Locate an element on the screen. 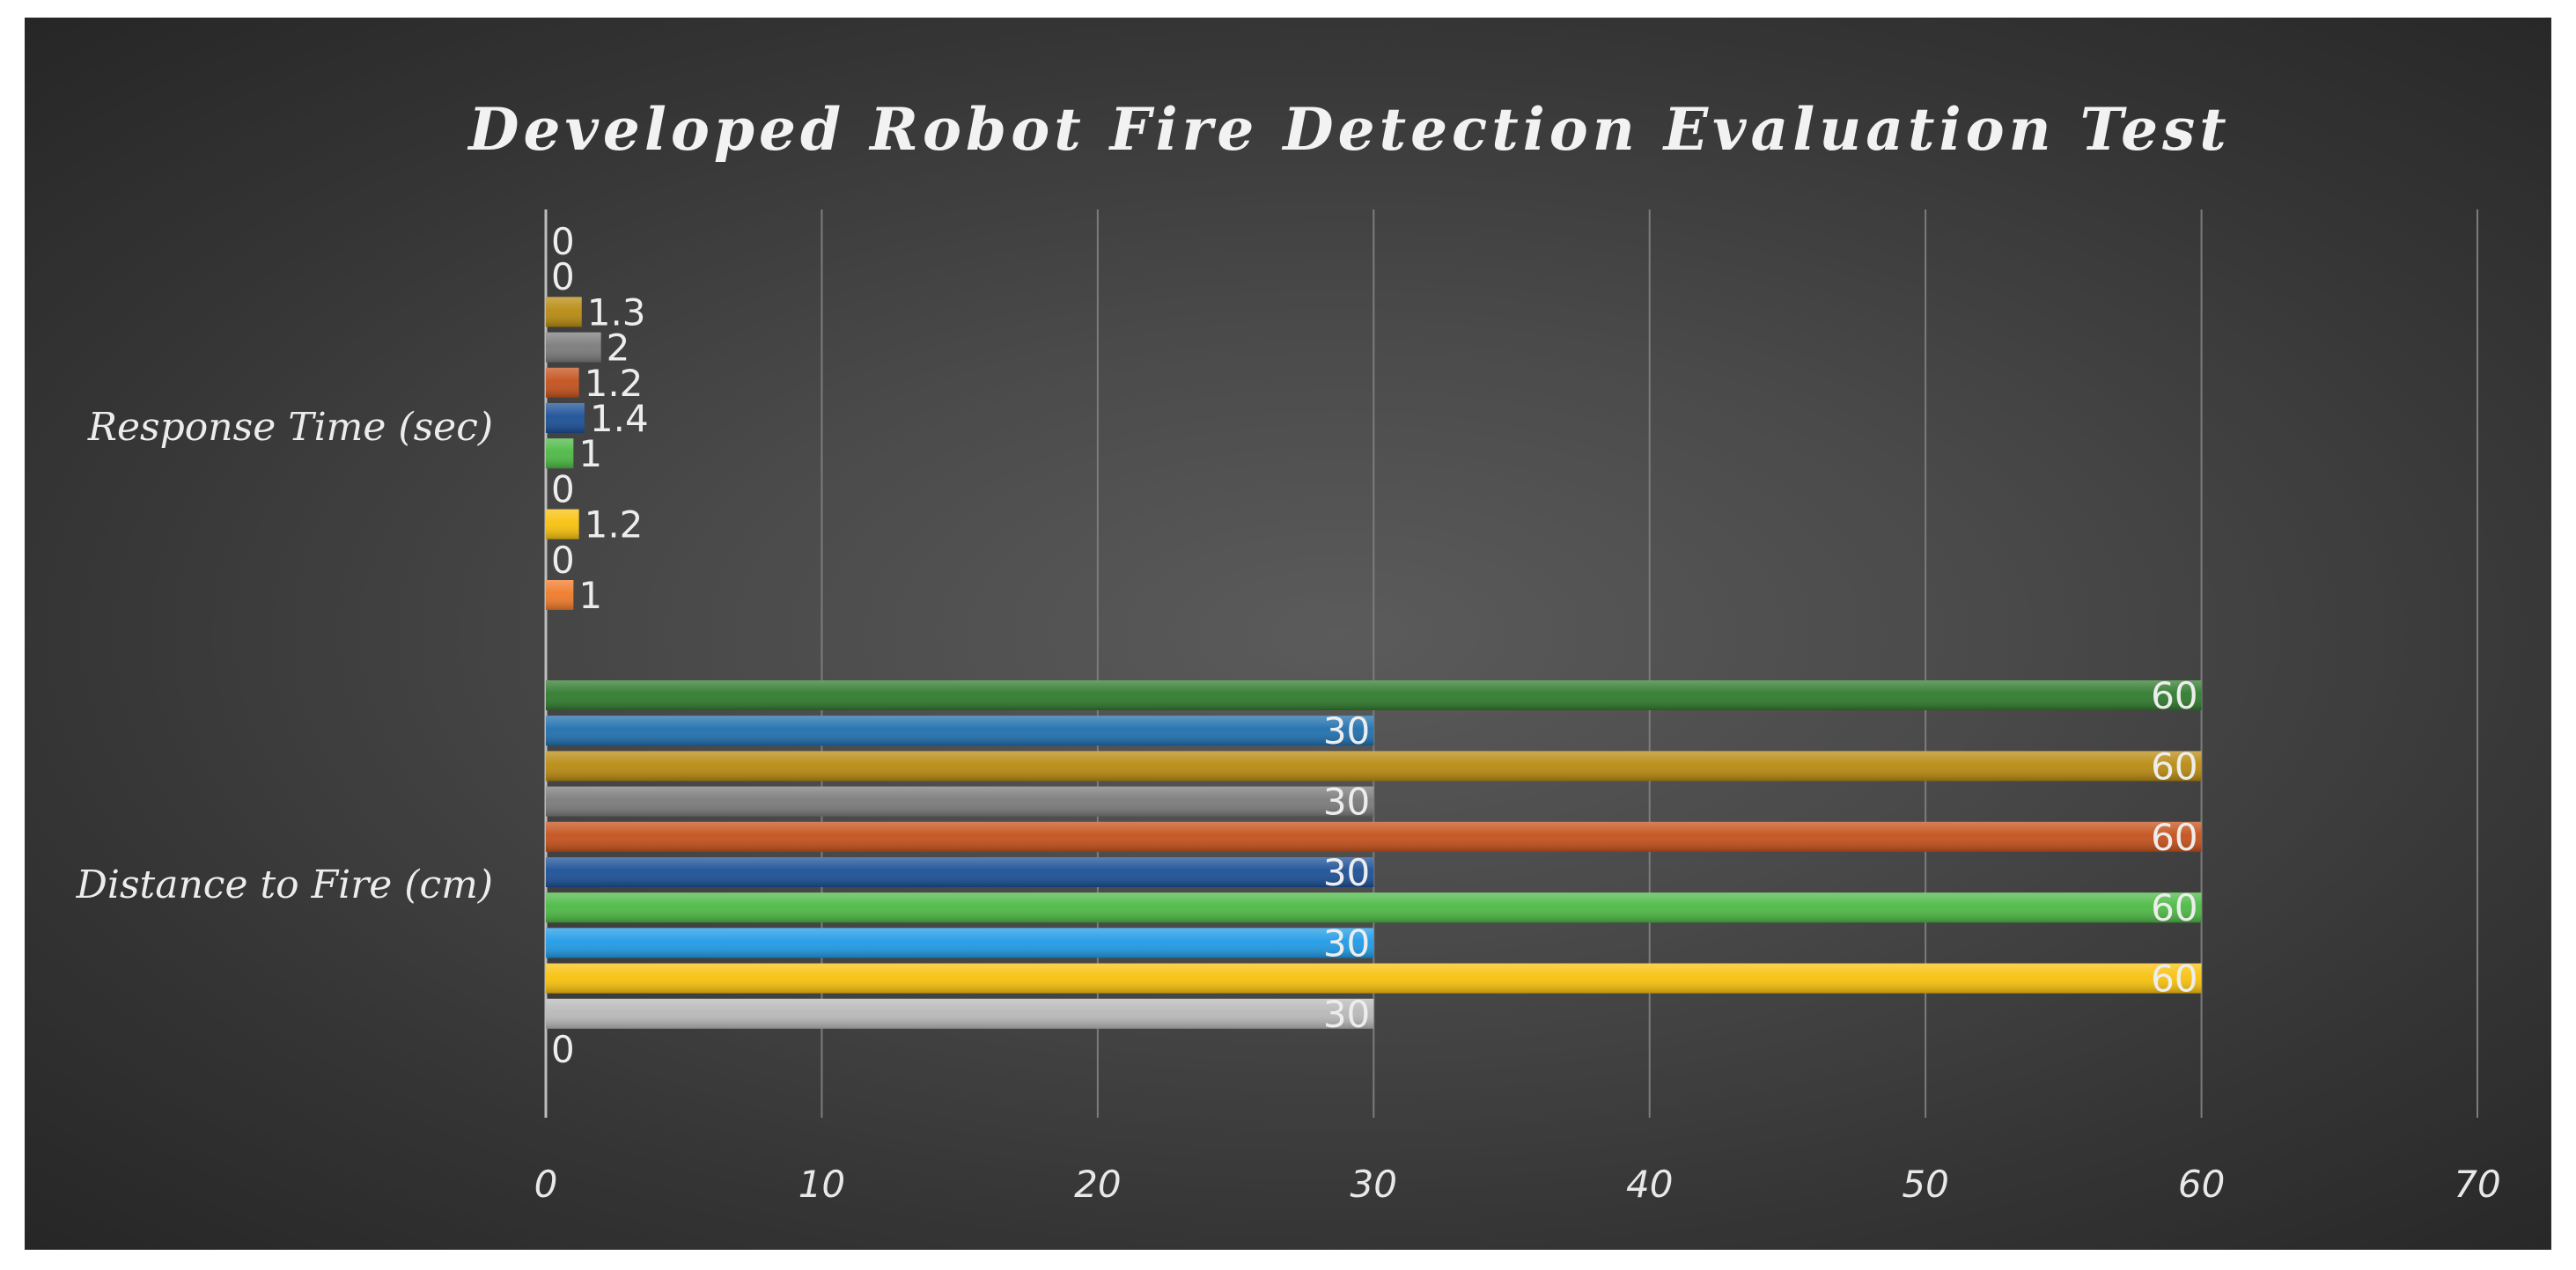  category-labels: Distance to Fire (cm) Response Time (sec) is located at coordinates (284, 656).